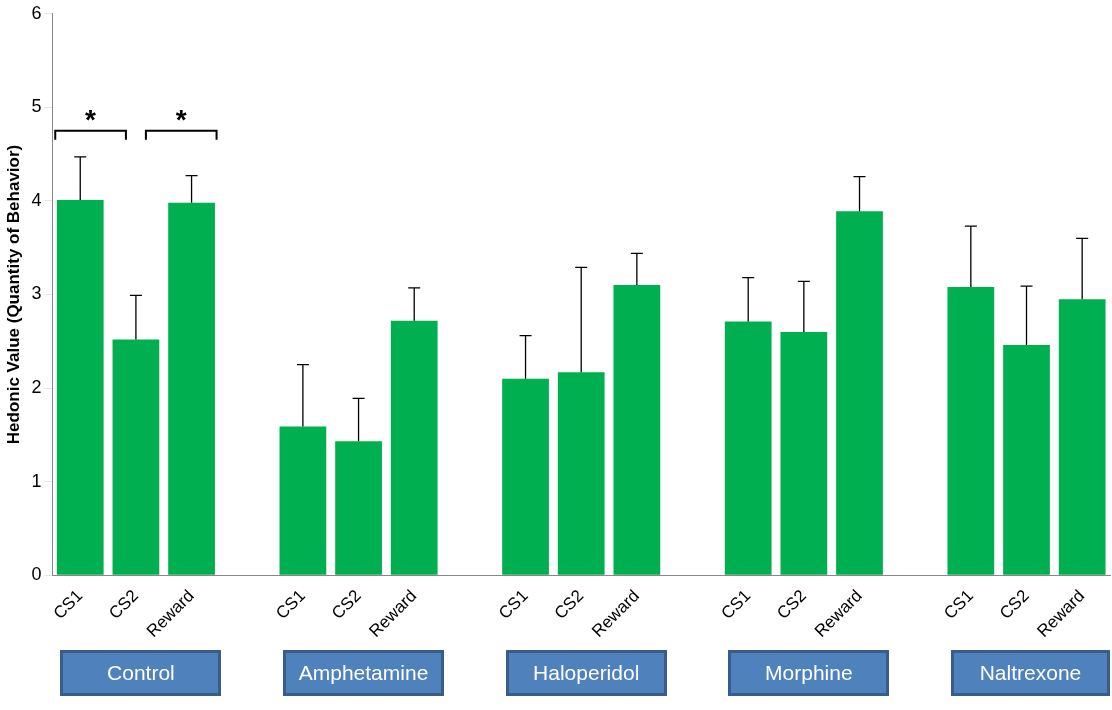  I want to click on y-tick-label: 4, so click(36, 199).